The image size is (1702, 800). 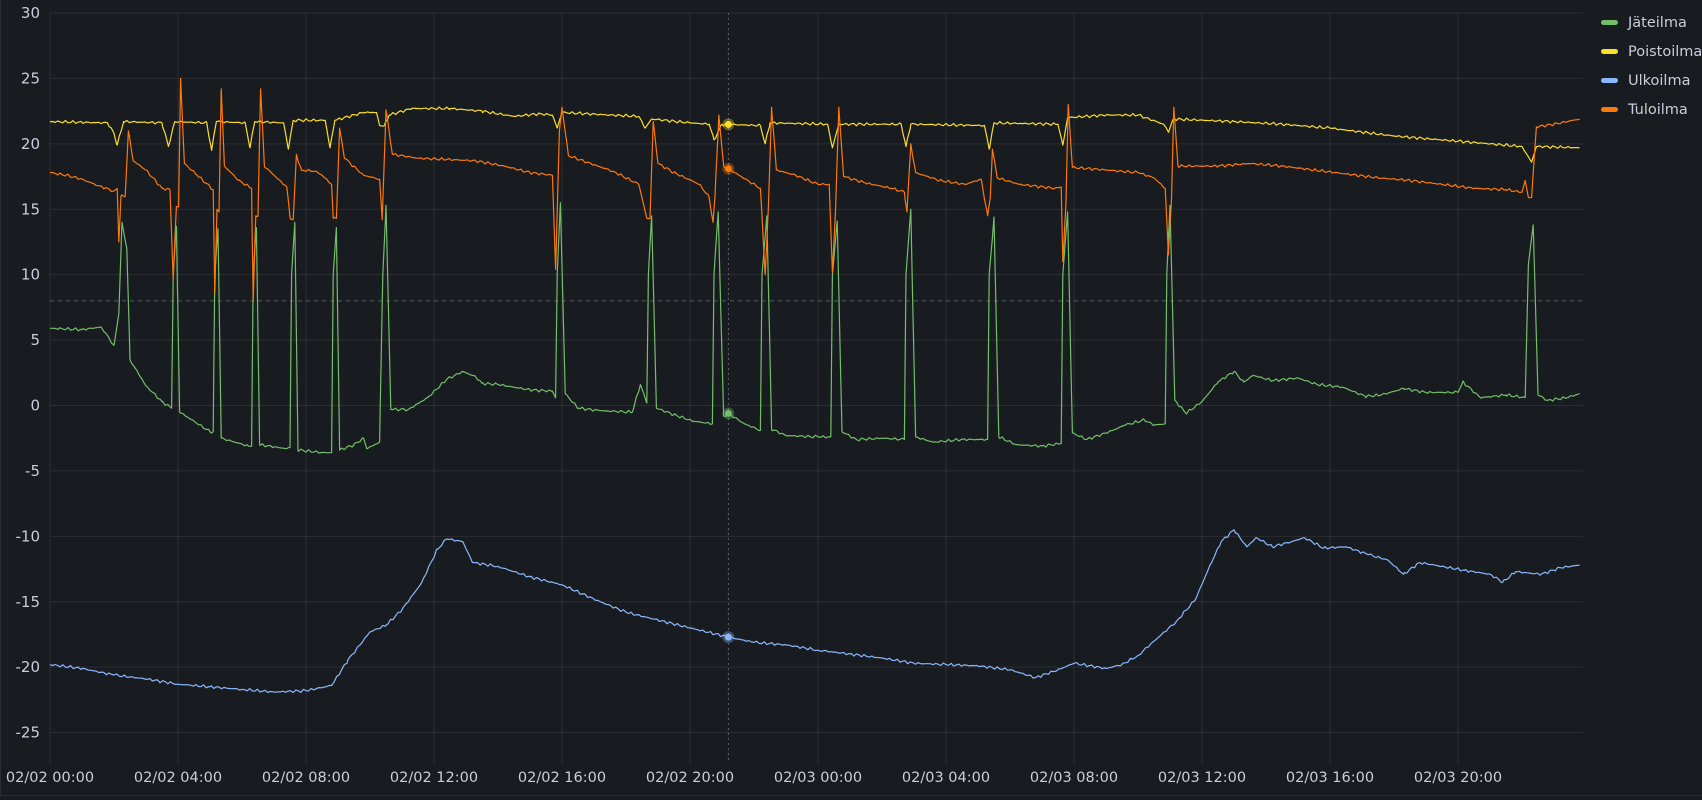 I want to click on legend-item: Tuloilma, so click(x=1651, y=109).